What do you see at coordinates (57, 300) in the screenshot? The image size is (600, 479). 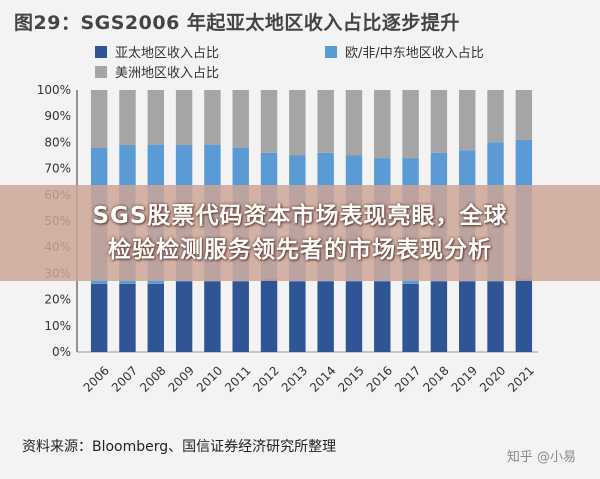 I see `y-tick-label: 20%` at bounding box center [57, 300].